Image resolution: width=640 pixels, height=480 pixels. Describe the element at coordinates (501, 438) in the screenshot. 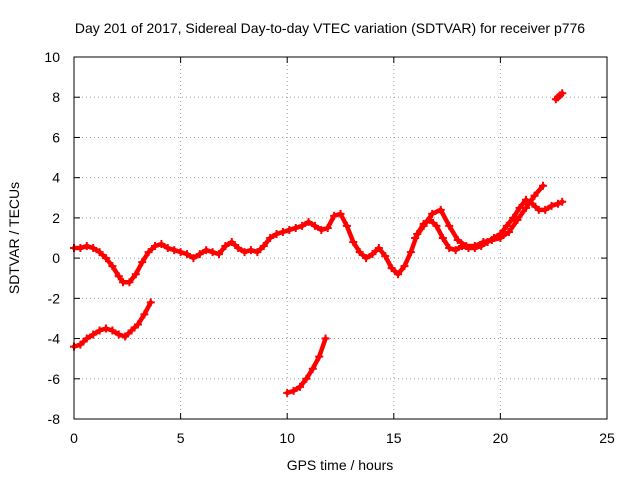

I see `x-tick-label: 20` at that location.